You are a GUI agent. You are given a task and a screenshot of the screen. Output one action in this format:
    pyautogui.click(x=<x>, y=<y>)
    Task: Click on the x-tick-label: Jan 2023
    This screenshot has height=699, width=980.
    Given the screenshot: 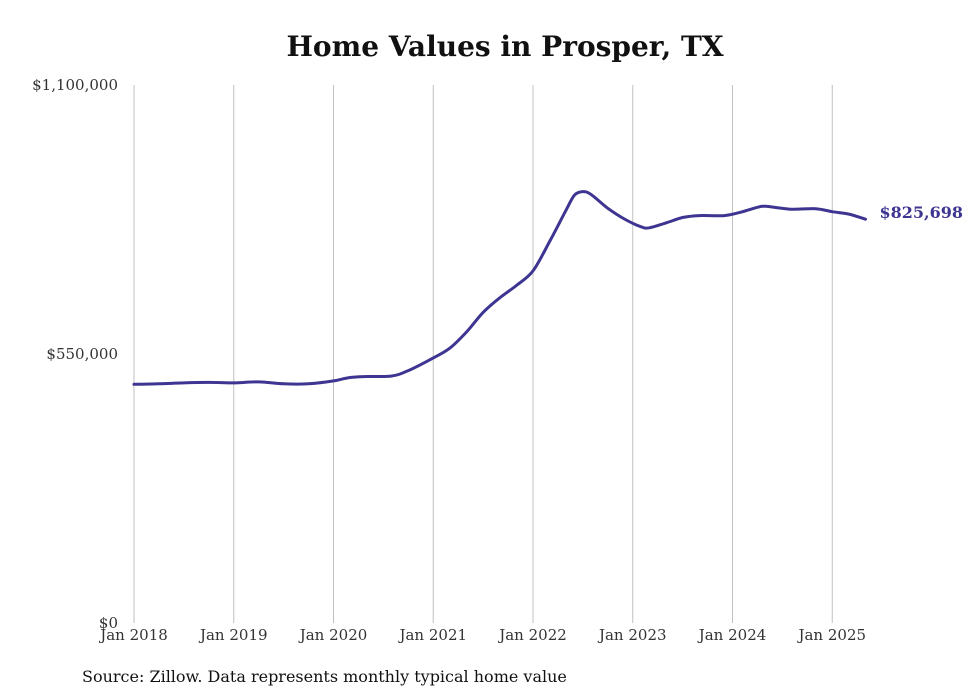 What is the action you would take?
    pyautogui.click(x=632, y=635)
    